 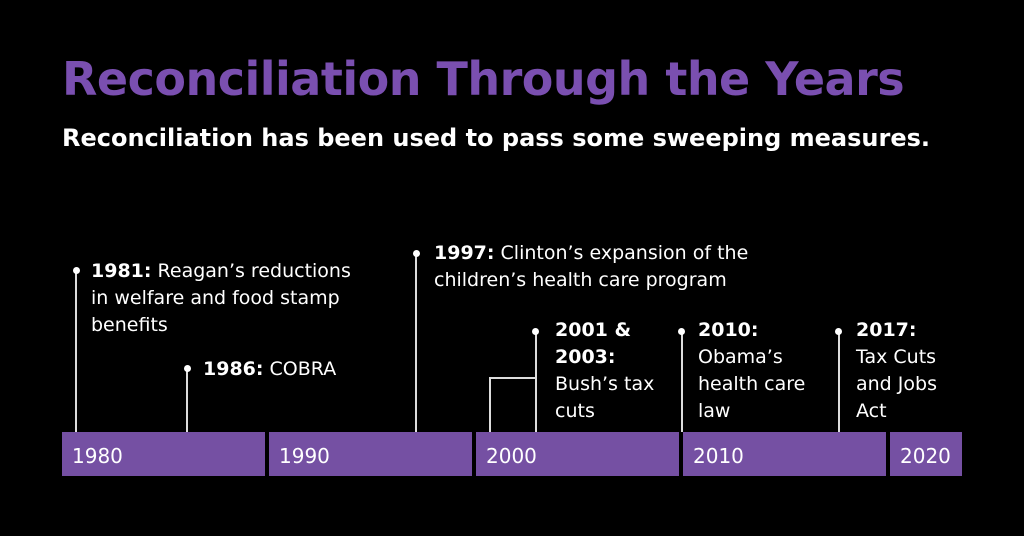 I want to click on dot-2003, so click(x=535, y=331).